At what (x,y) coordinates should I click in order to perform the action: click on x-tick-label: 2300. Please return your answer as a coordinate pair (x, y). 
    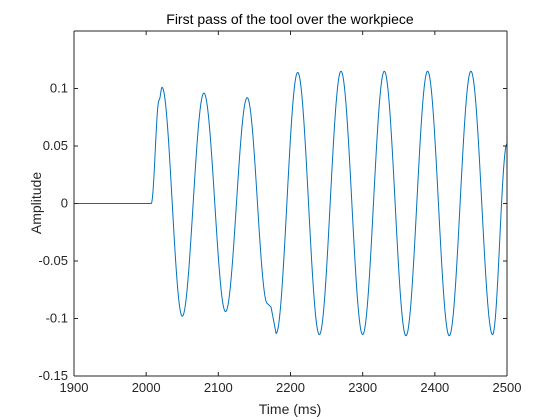
    Looking at the image, I should click on (362, 387).